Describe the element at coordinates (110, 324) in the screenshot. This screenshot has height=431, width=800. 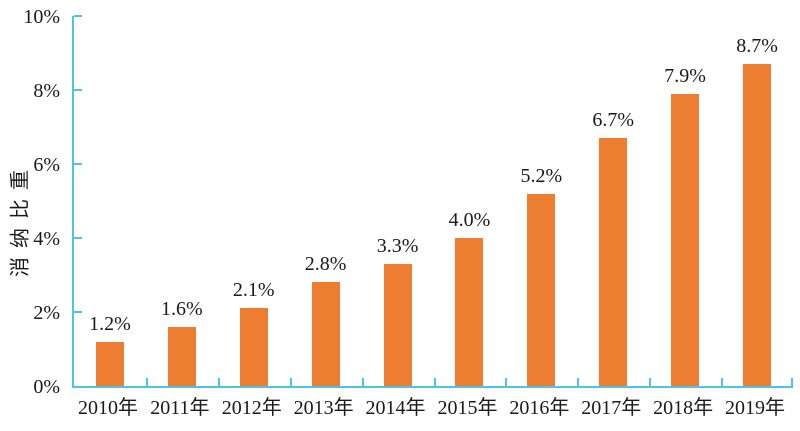
I see `bar-value-label: 1.2%` at that location.